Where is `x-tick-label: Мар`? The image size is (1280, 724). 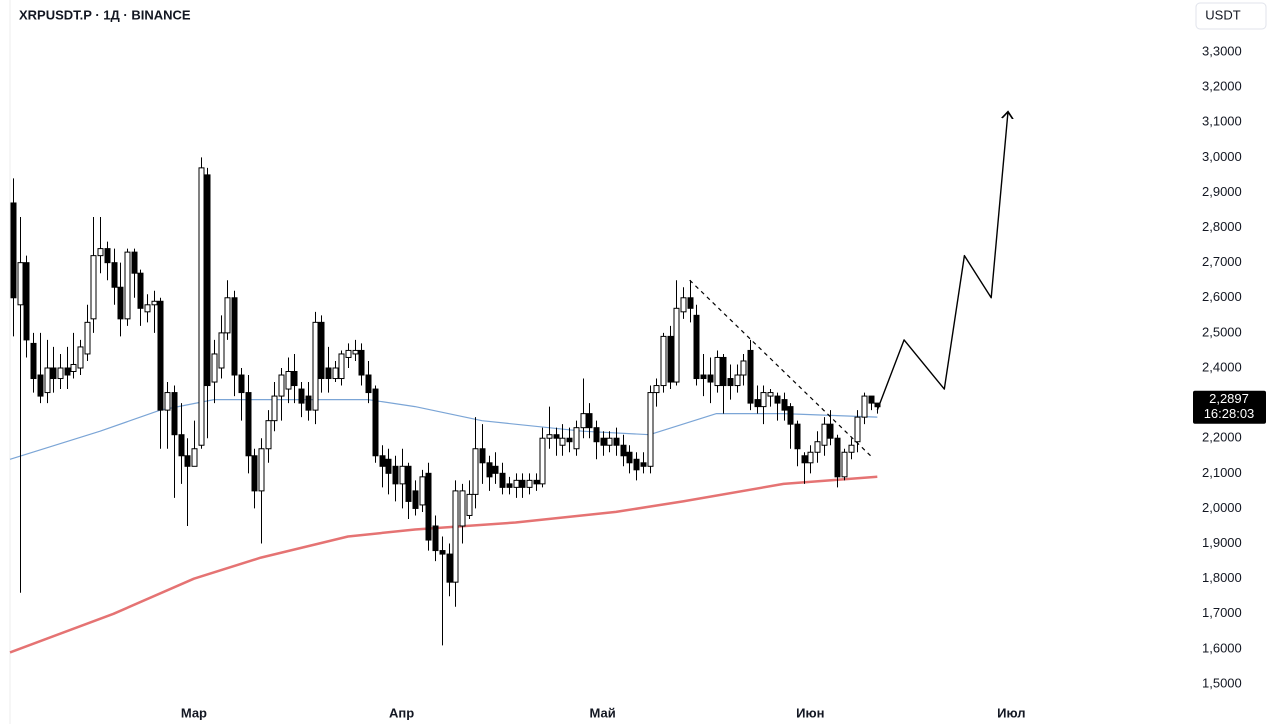
x-tick-label: Мар is located at coordinates (194, 712).